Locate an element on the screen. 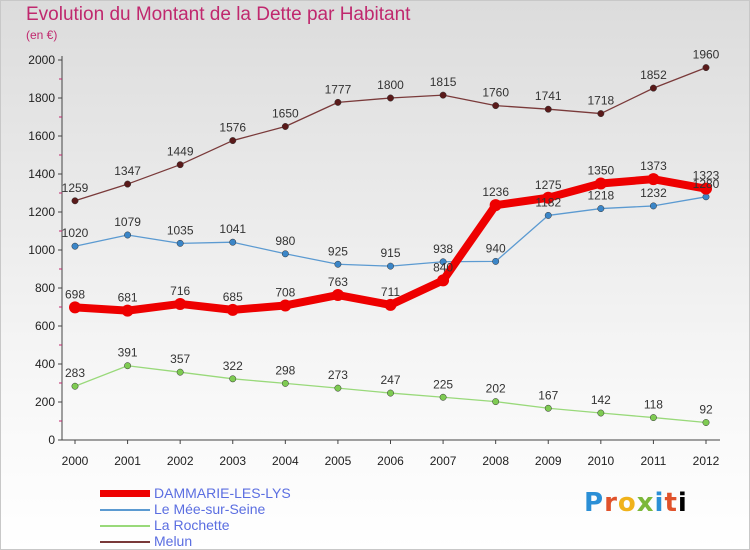 The width and height of the screenshot is (750, 550). data-label: 357 is located at coordinates (180, 359).